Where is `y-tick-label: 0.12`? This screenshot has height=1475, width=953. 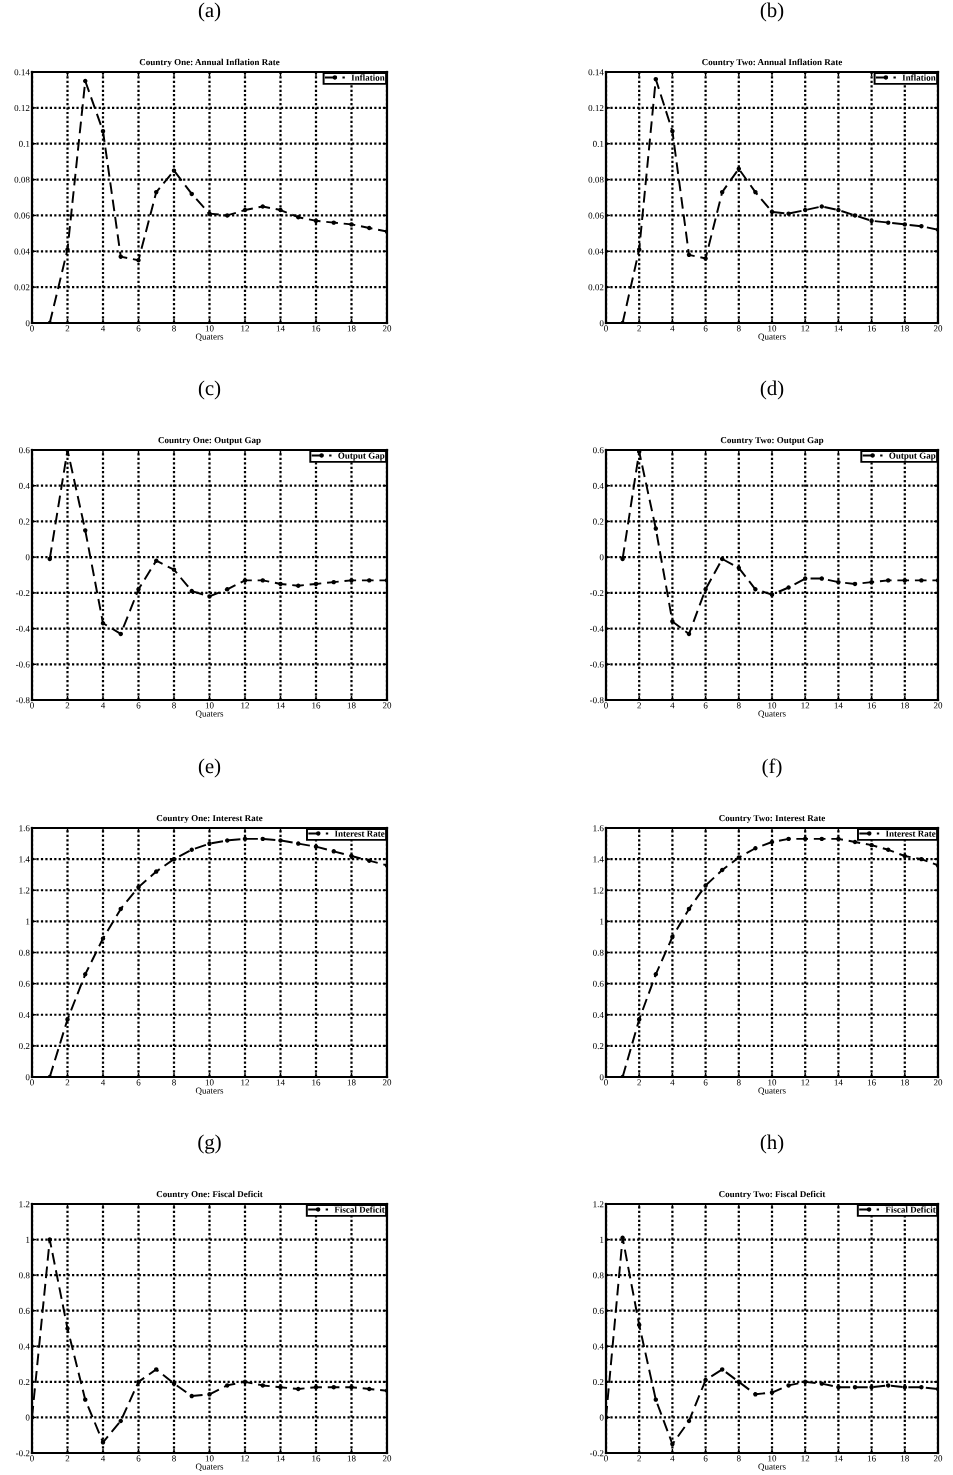
y-tick-label: 0.12 is located at coordinates (22, 108).